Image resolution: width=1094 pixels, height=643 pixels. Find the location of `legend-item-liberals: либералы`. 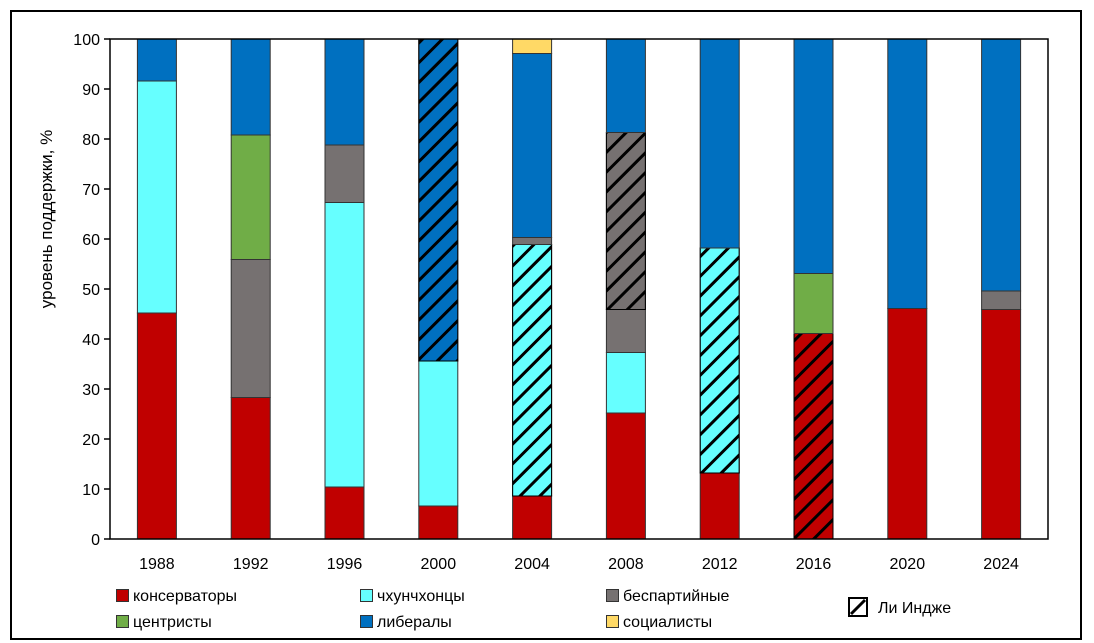

legend-item-liberals: либералы is located at coordinates (406, 623).